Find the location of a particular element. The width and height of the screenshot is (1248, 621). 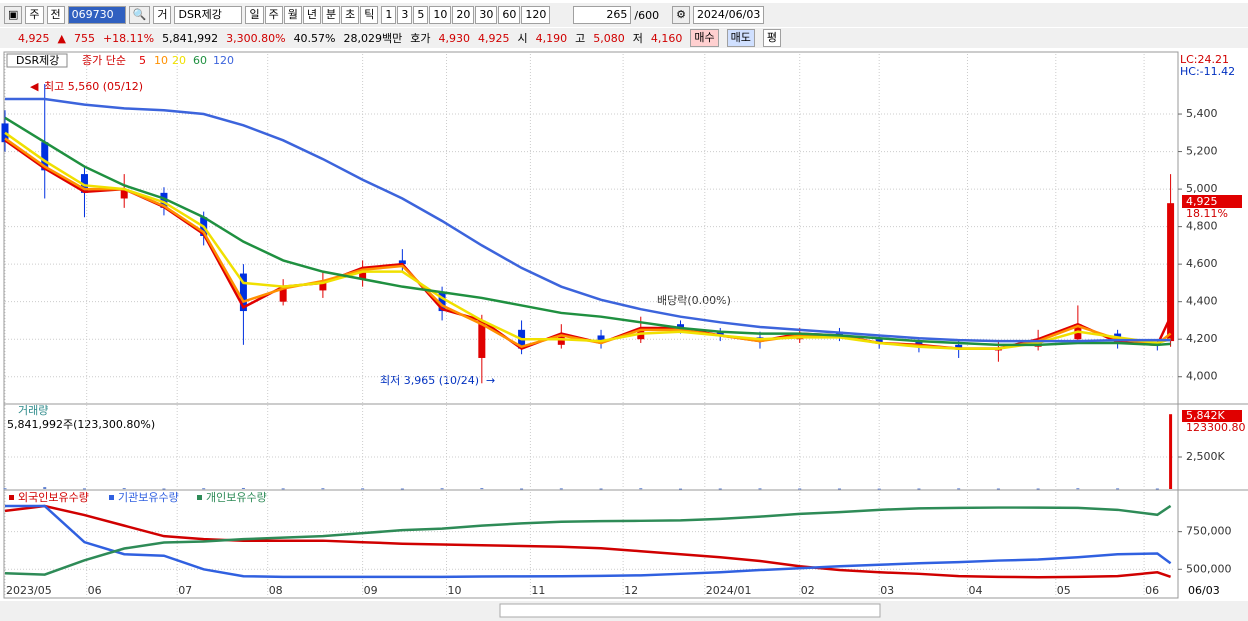

y-tick-label: 5,200 is located at coordinates (1202, 151).